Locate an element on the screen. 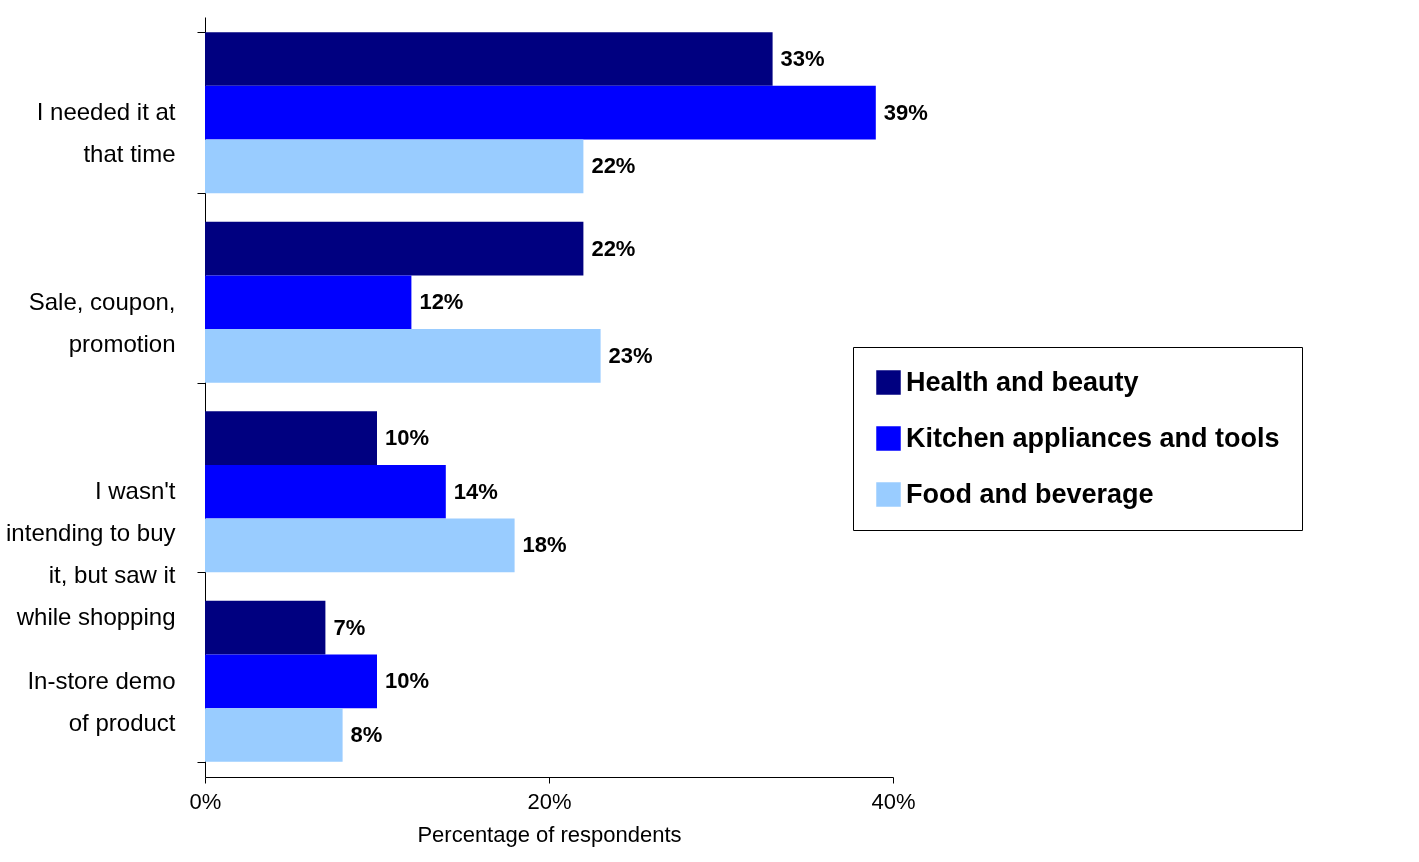  y-tick-label: I wasn't intending to buy it, but saw it while shopping is located at coordinates (91, 554).